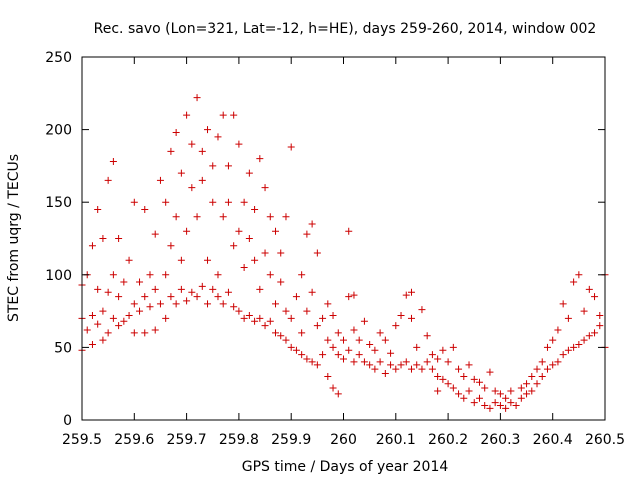  What do you see at coordinates (343, 440) in the screenshot?
I see `x-tick-label: 260` at bounding box center [343, 440].